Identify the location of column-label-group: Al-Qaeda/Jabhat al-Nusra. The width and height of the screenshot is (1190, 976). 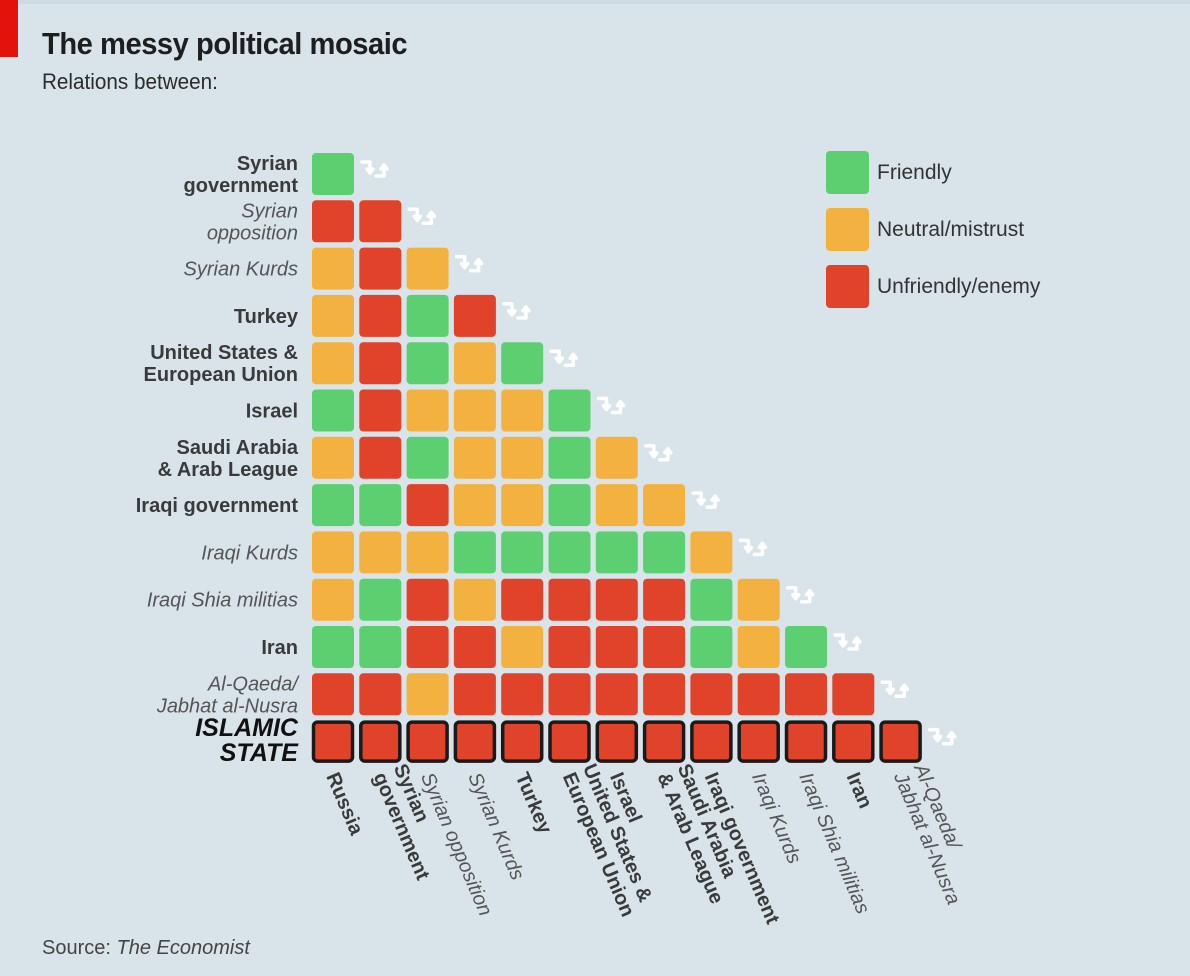
(927, 834).